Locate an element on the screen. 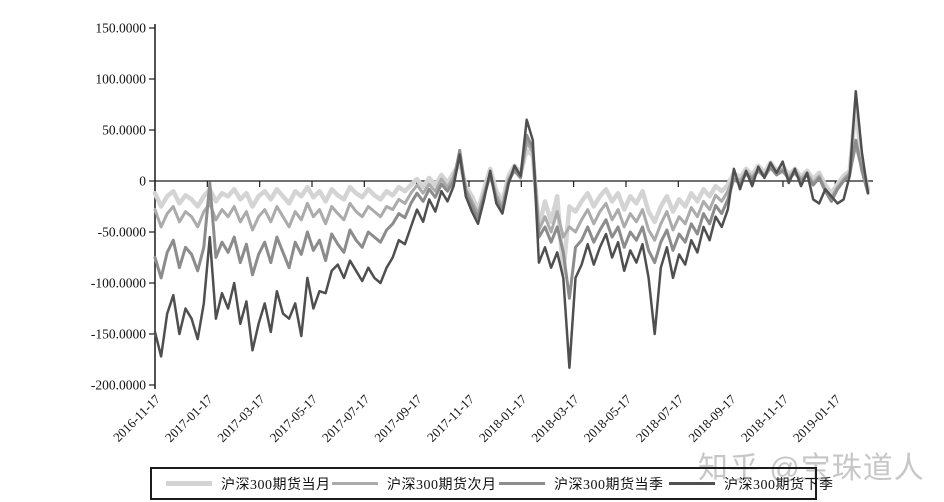 The image size is (944, 502). y-axis-label: 50.0000 is located at coordinates (124, 130).